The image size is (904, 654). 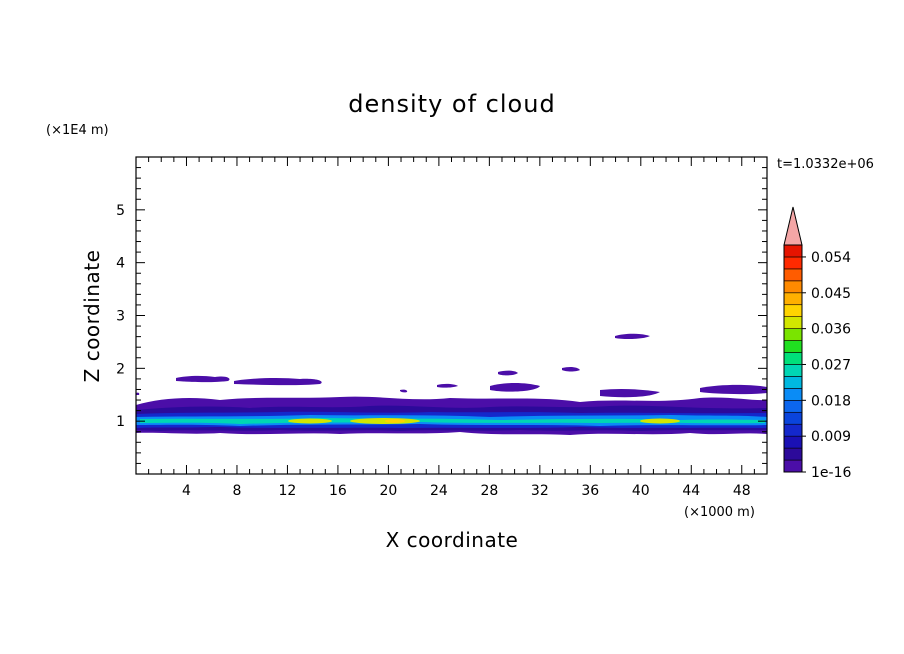 What do you see at coordinates (451, 104) in the screenshot?
I see `chart-title: density of cloud` at bounding box center [451, 104].